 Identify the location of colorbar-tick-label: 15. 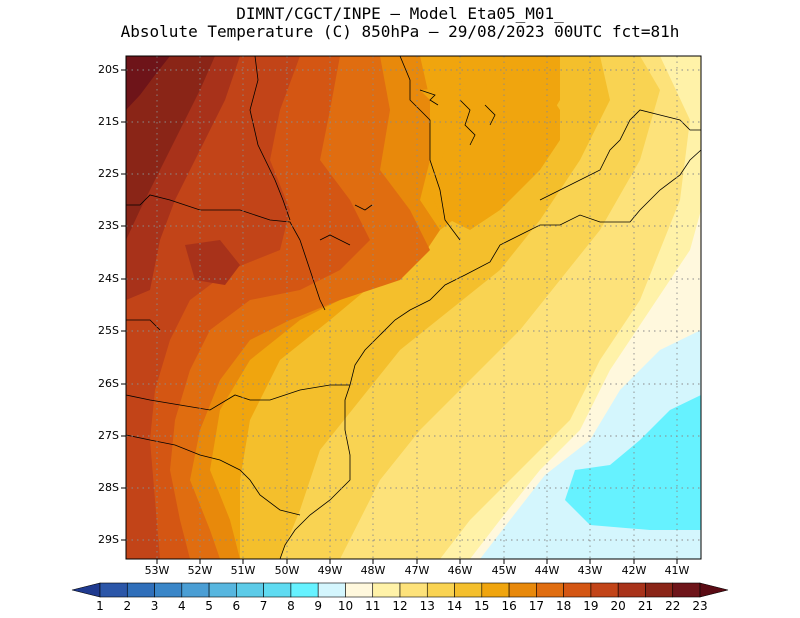
(482, 606).